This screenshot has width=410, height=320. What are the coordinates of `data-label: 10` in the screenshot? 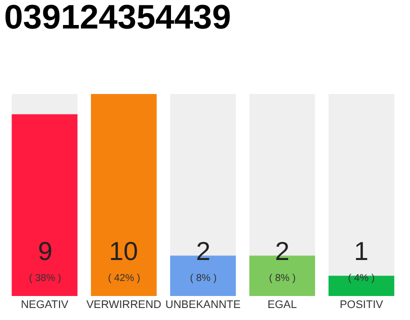 It's located at (123, 251).